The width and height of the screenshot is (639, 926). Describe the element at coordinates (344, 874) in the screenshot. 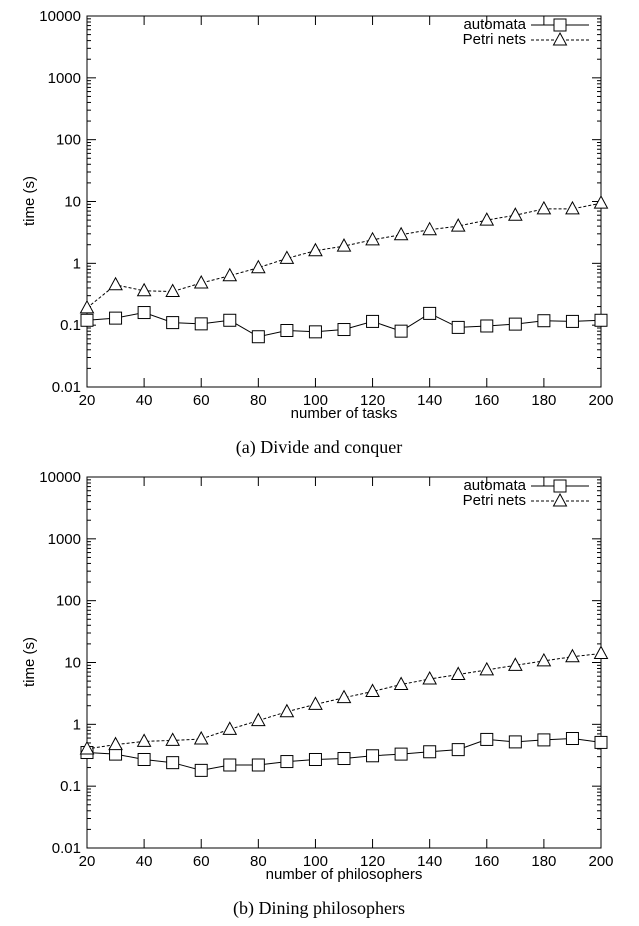

I see `x-axis-label: number of philosophers` at that location.